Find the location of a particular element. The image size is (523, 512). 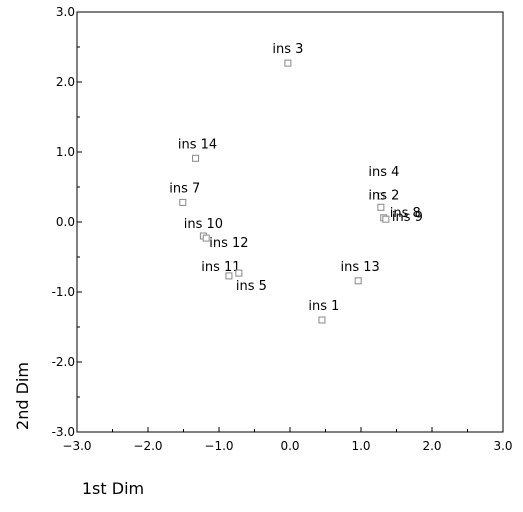

y-tick-label: -3.0 is located at coordinates (63, 432).